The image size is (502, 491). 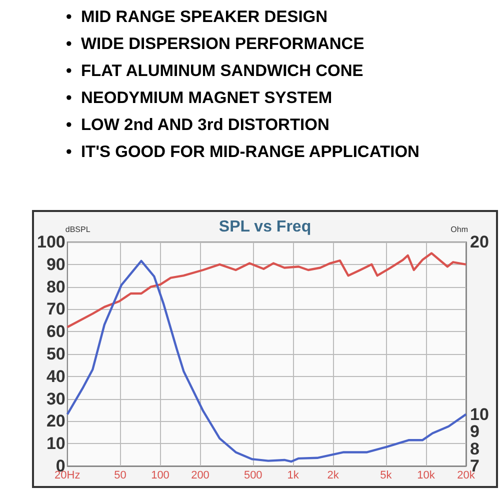 I want to click on text: • MID RANGE SPEAKER DESIGN, so click(x=197, y=17).